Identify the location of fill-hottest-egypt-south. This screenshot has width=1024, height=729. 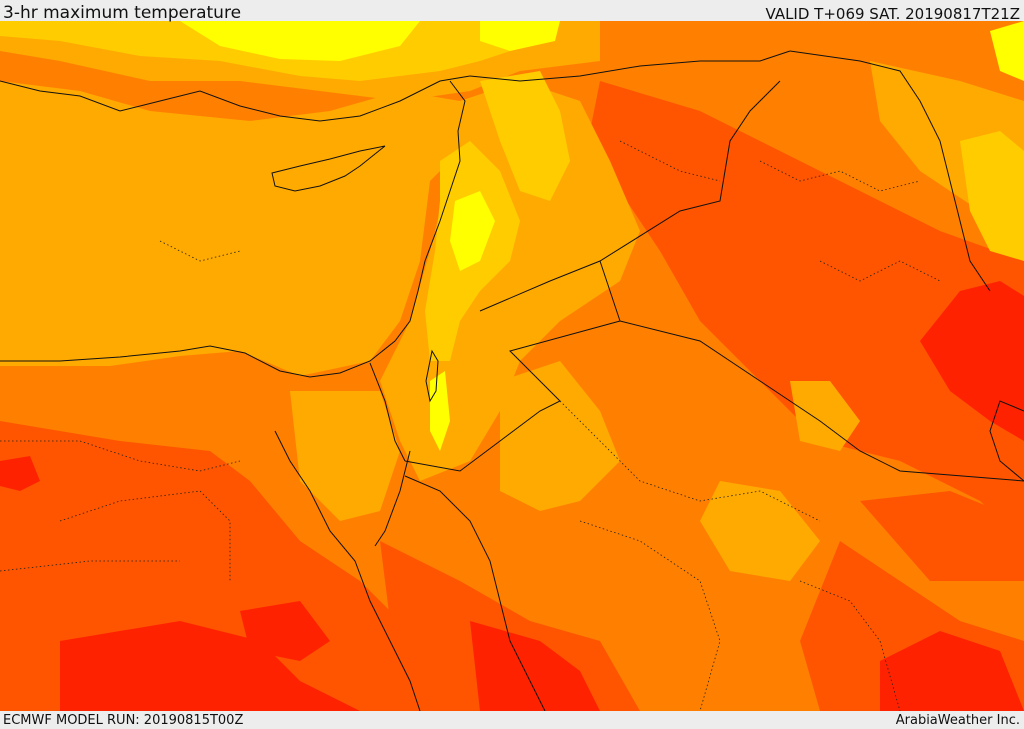
(210, 666).